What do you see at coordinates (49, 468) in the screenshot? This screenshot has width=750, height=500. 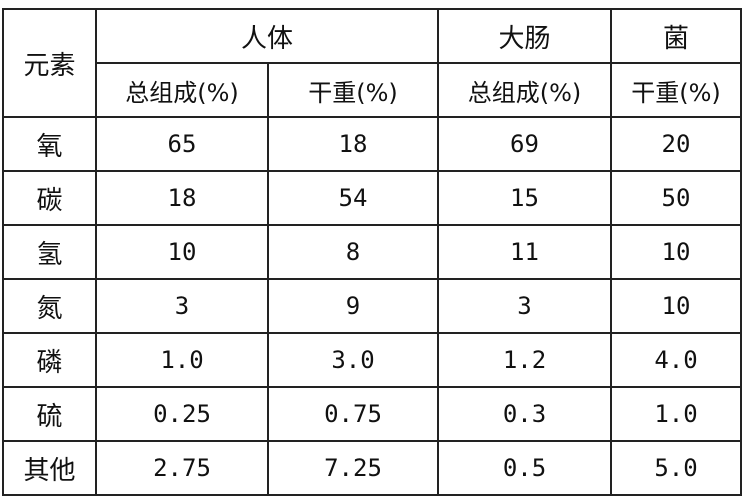 I see `element-name-cell: 其他` at bounding box center [49, 468].